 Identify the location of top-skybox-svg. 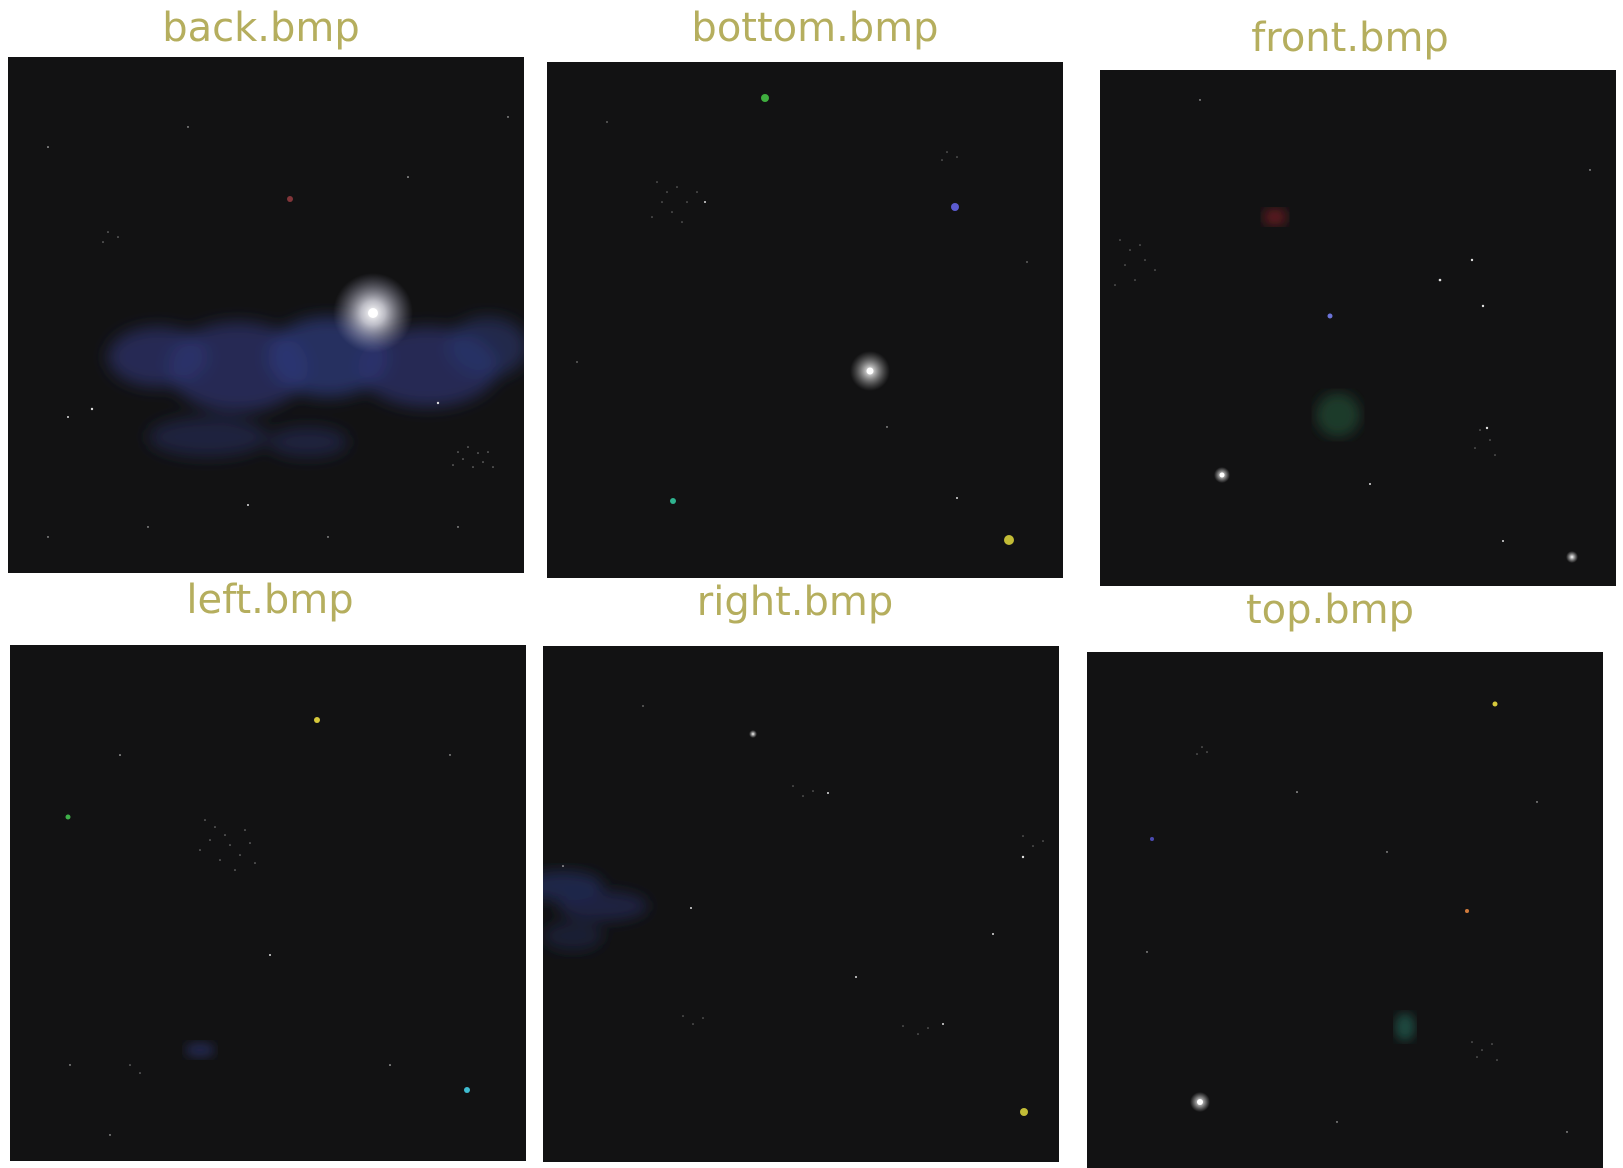
(1357, 917).